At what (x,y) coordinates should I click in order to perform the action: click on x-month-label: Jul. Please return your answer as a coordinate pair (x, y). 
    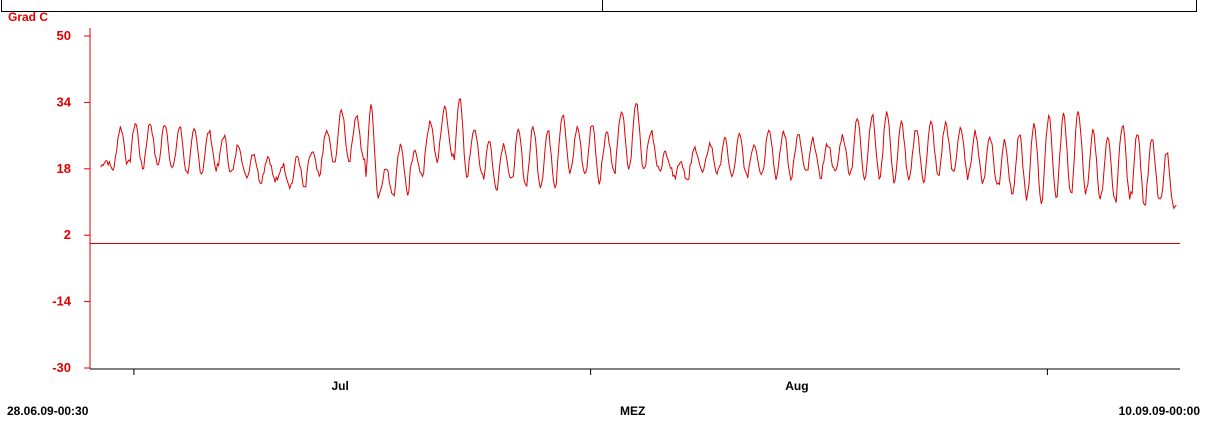
    Looking at the image, I should click on (339, 386).